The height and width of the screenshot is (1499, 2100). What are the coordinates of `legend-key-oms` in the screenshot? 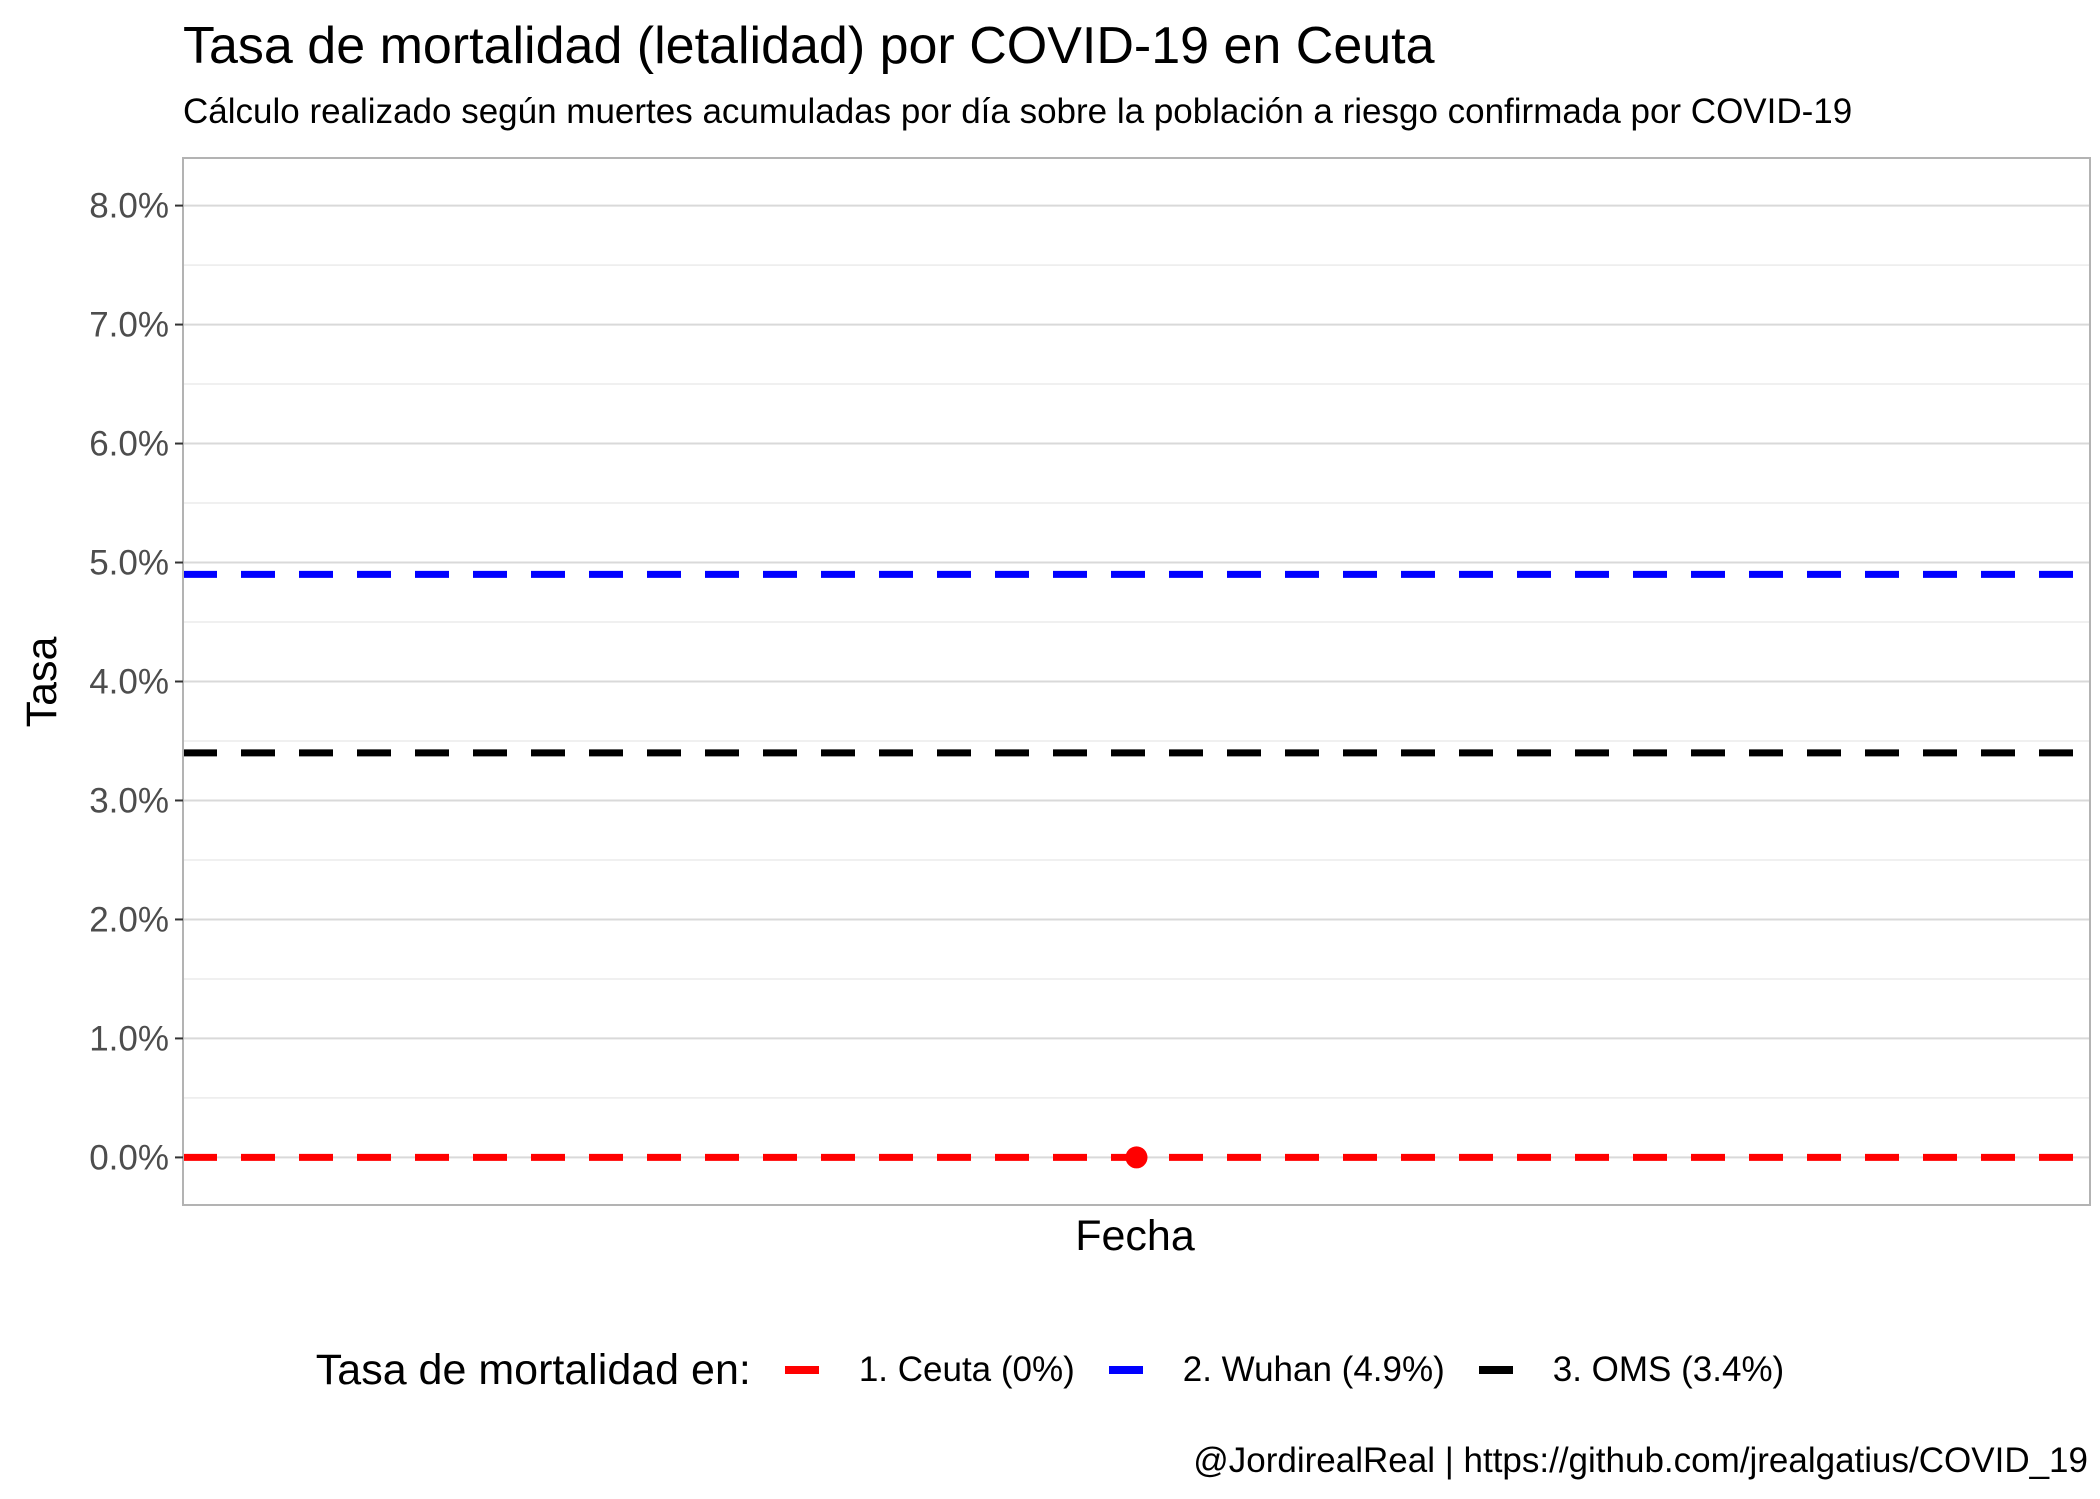 It's located at (1495, 1370).